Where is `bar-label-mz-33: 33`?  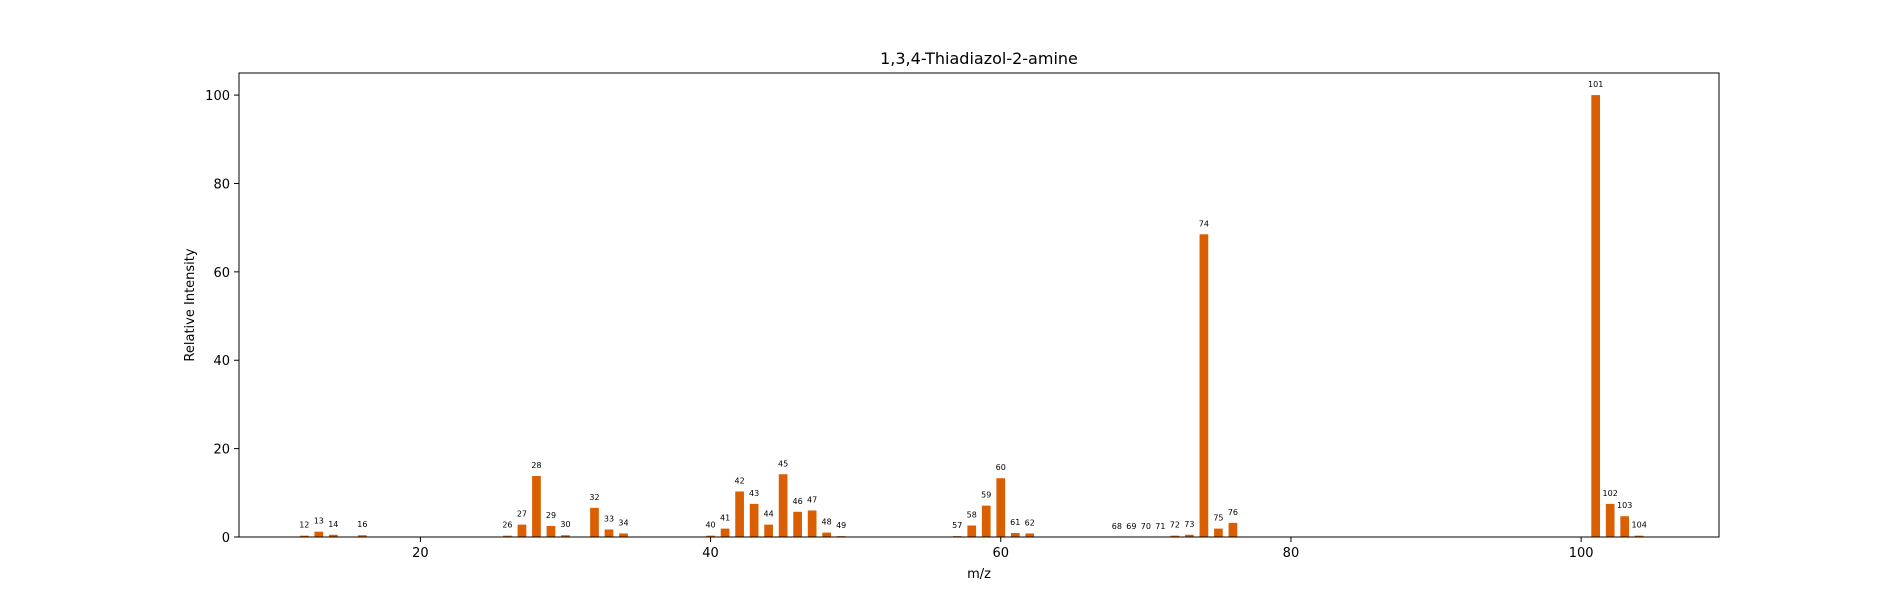
bar-label-mz-33: 33 is located at coordinates (609, 518).